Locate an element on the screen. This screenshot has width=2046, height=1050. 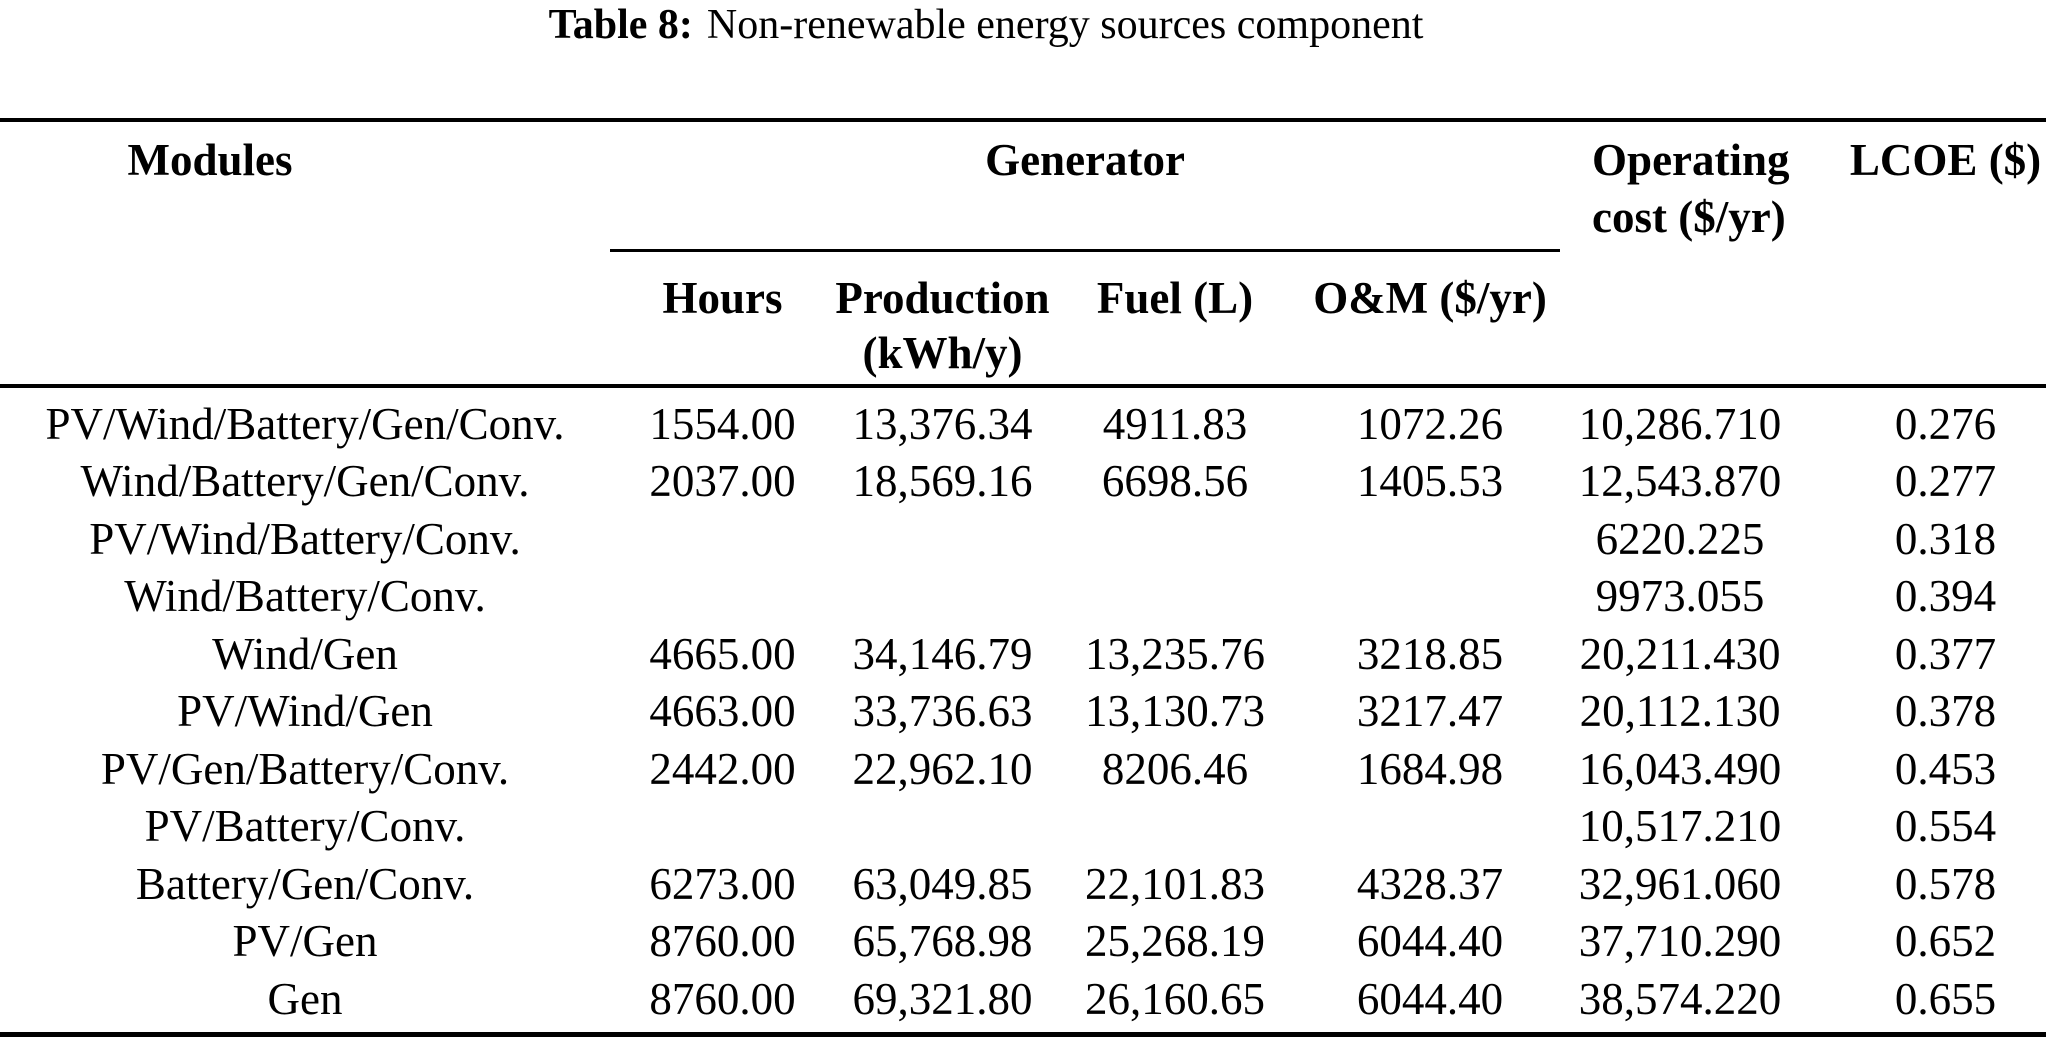
cell-lcoe: 0.554 is located at coordinates (1945, 826).